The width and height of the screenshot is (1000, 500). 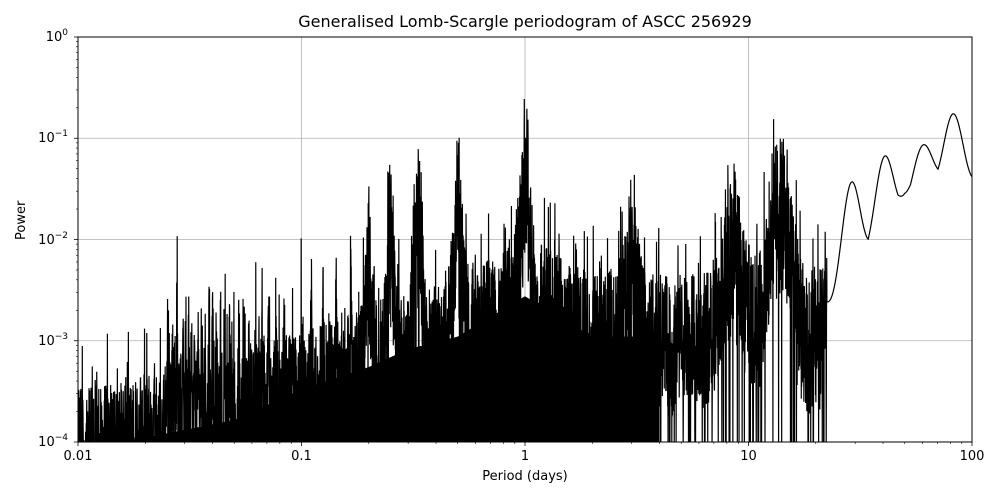 What do you see at coordinates (53, 441) in the screenshot?
I see `y-tick-label: 10⁻⁴` at bounding box center [53, 441].